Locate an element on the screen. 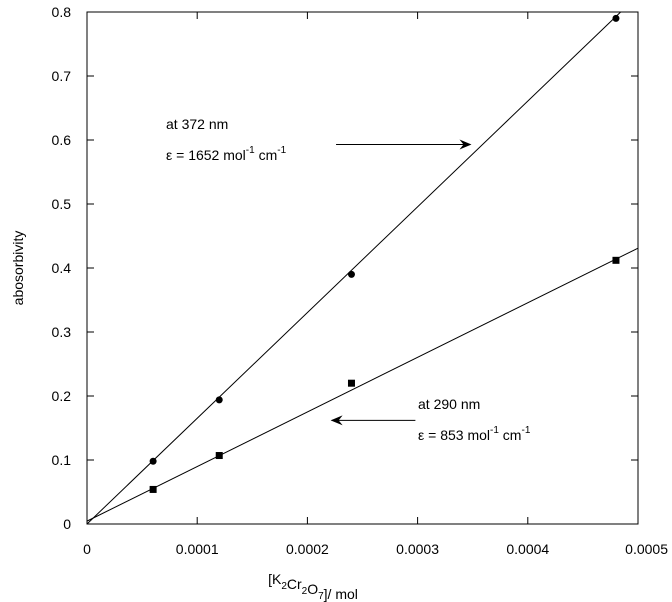  annotation-wavelength: at 372 nm is located at coordinates (197, 124).